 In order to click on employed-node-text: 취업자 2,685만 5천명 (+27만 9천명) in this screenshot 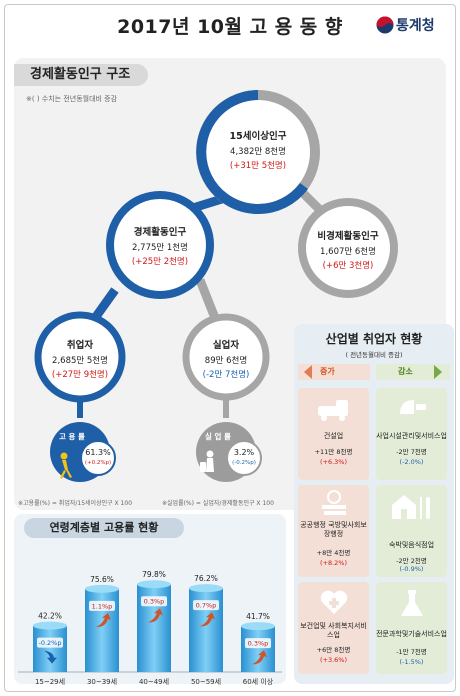, I will do `click(80, 358)`.